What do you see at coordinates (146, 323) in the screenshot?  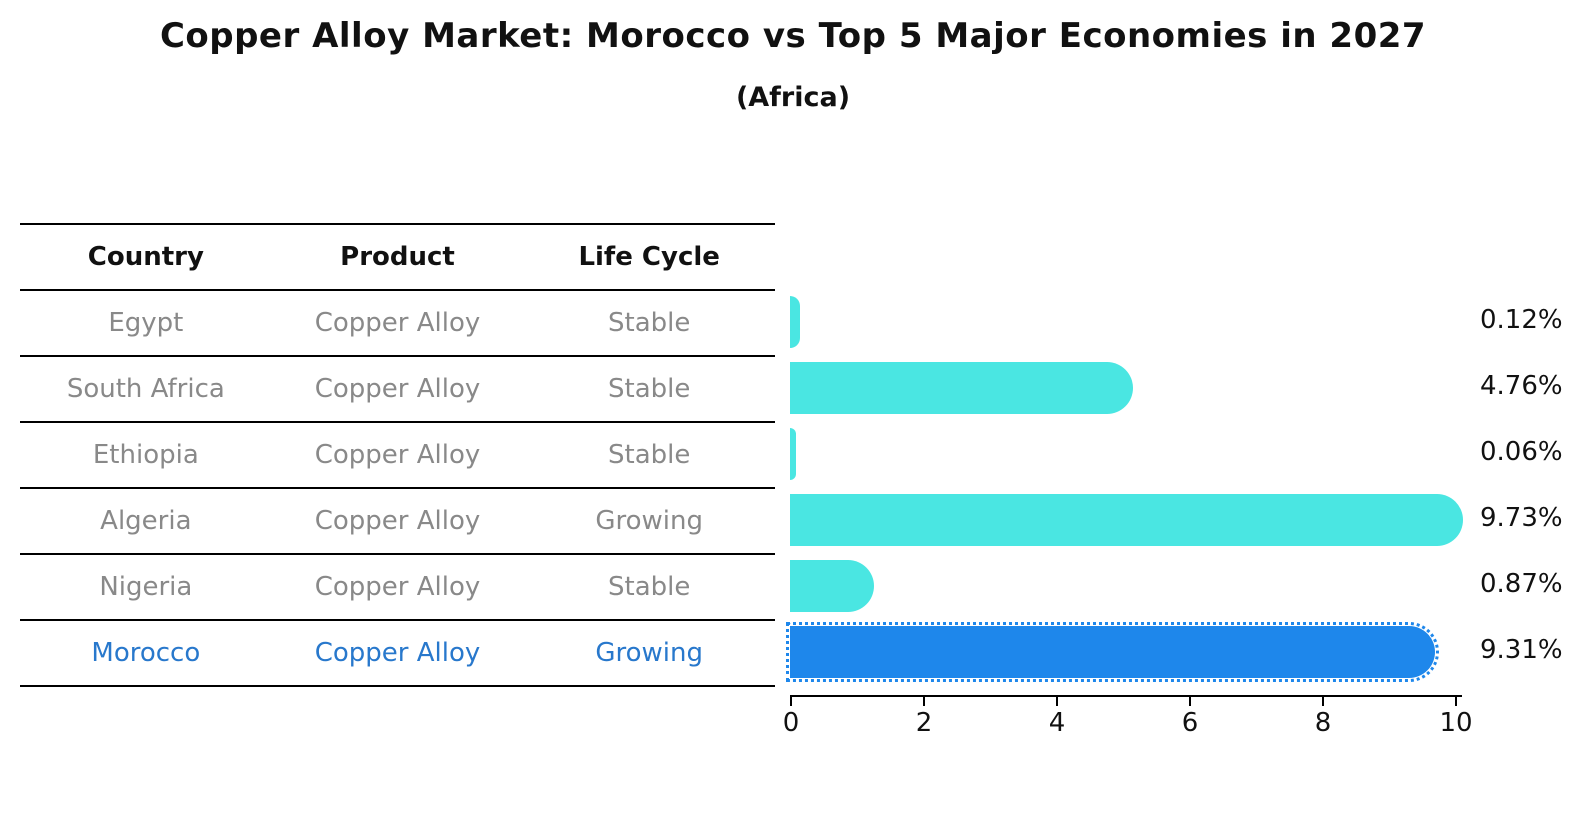 I see `table-cell-country: Egypt` at bounding box center [146, 323].